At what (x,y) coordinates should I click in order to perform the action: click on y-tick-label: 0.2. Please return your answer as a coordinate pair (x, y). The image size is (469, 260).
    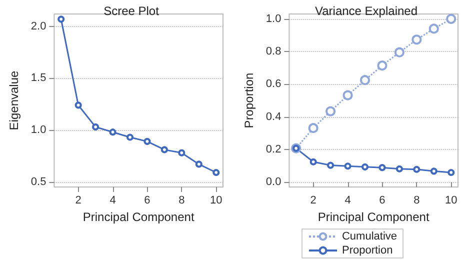
    Looking at the image, I should click on (273, 149).